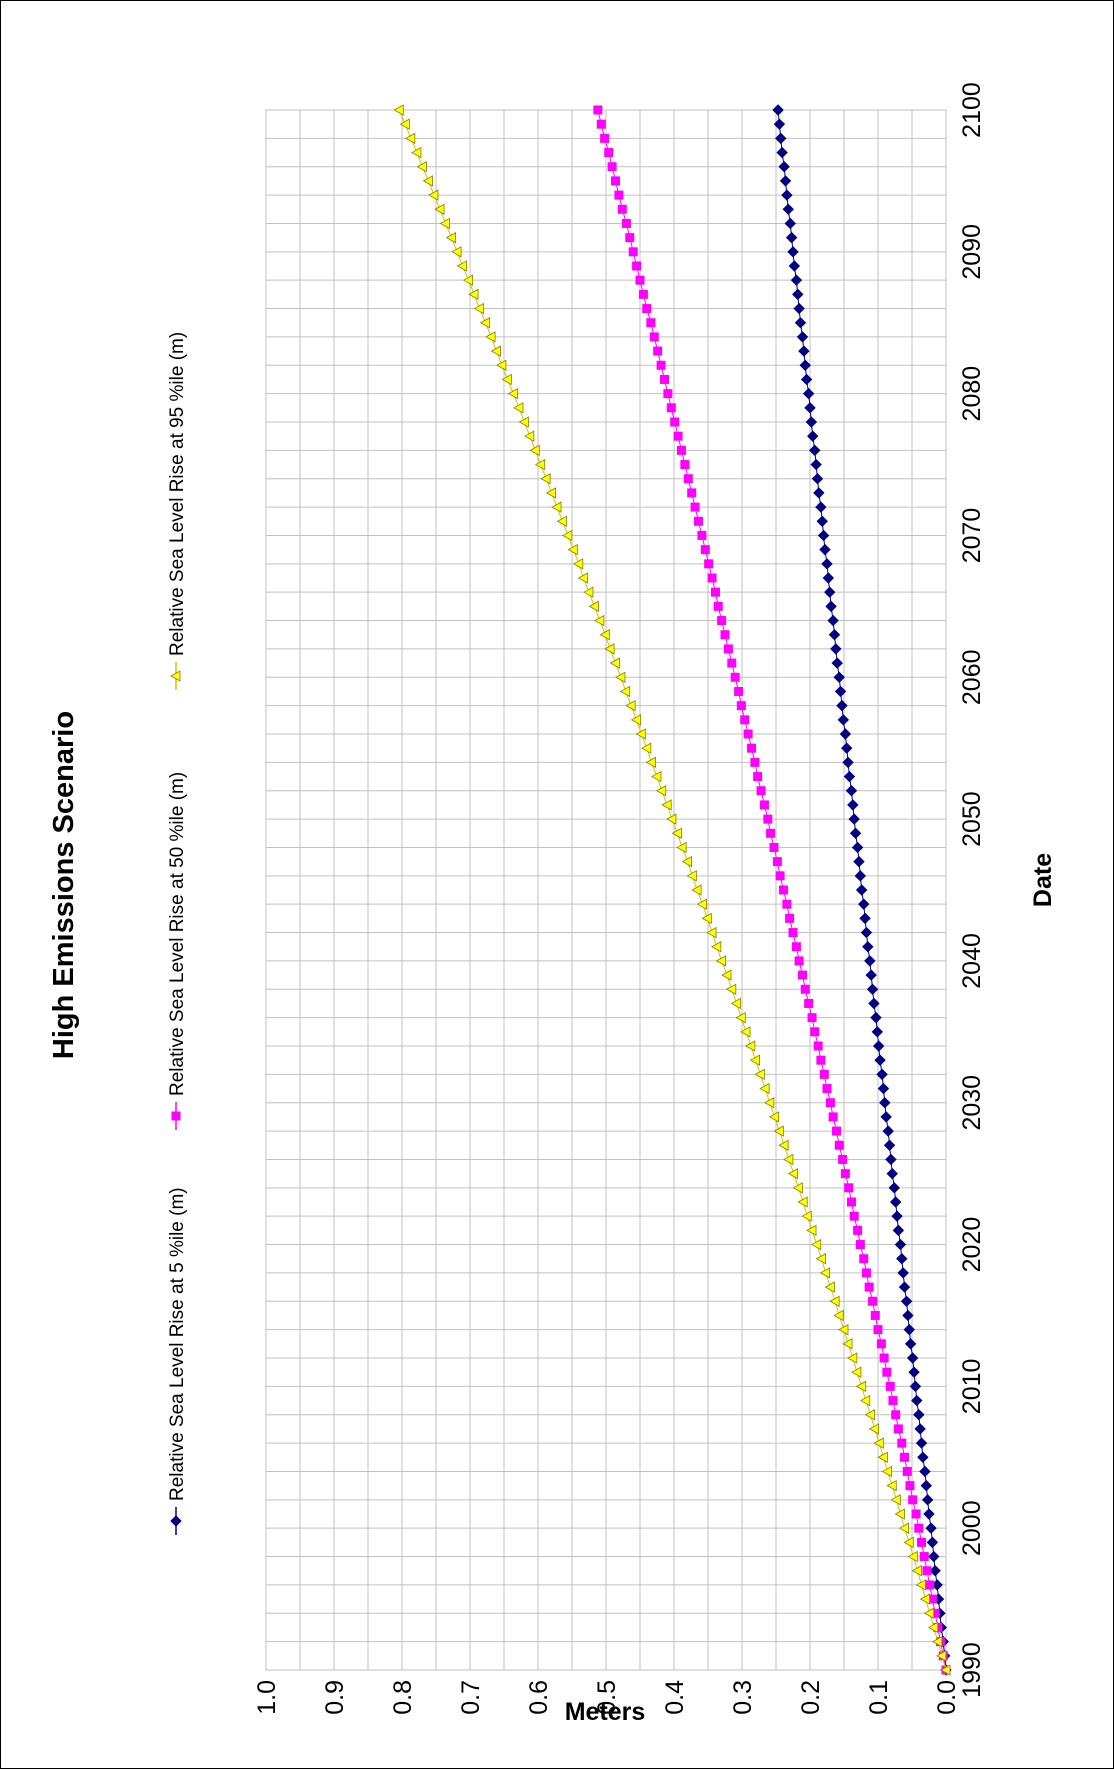 The height and width of the screenshot is (1770, 1114). What do you see at coordinates (972, 1670) in the screenshot?
I see `x-tick-label: 1990` at bounding box center [972, 1670].